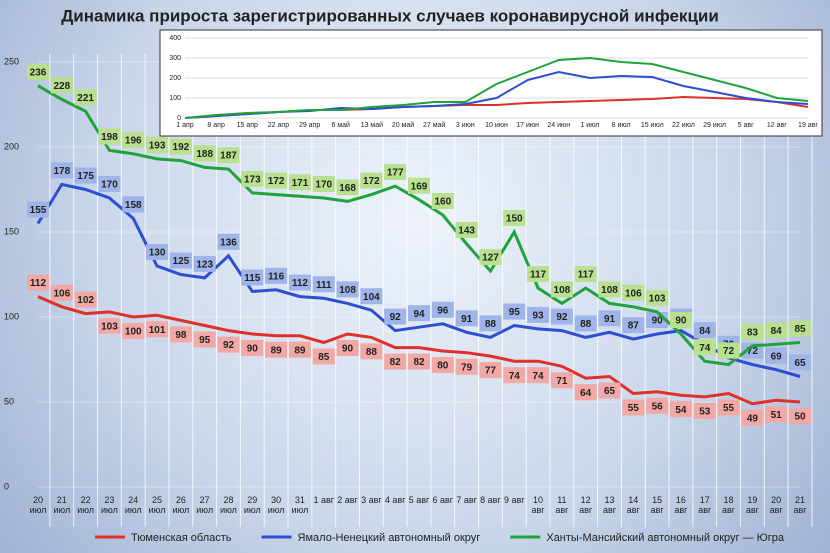 The width and height of the screenshot is (830, 553). I want to click on x-tick-label: 24 июл, so click(133, 505).